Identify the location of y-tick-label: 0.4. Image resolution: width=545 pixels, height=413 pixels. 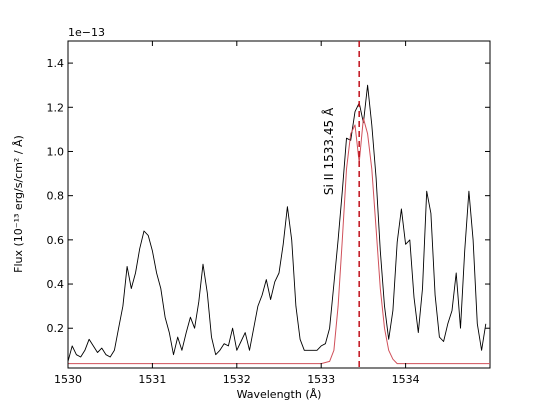
(56, 284).